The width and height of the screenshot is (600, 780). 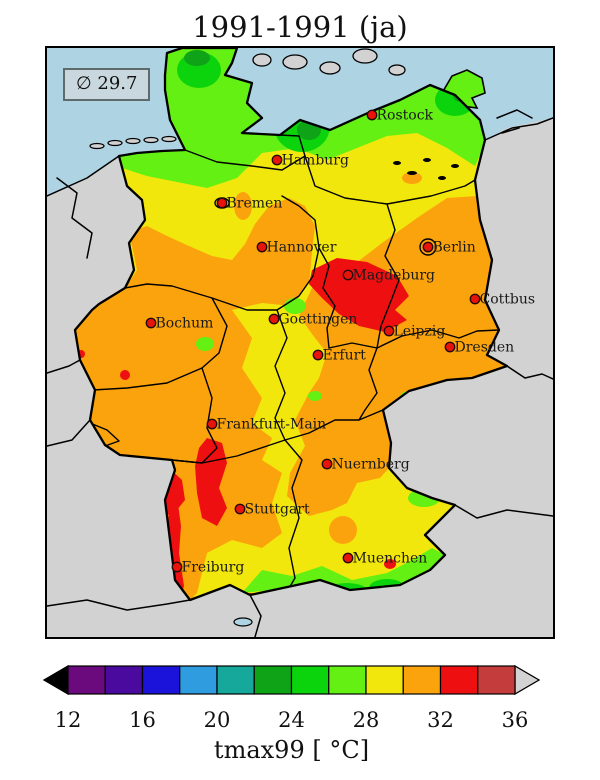 I want to click on city-marker-magdeburg, so click(x=348, y=275).